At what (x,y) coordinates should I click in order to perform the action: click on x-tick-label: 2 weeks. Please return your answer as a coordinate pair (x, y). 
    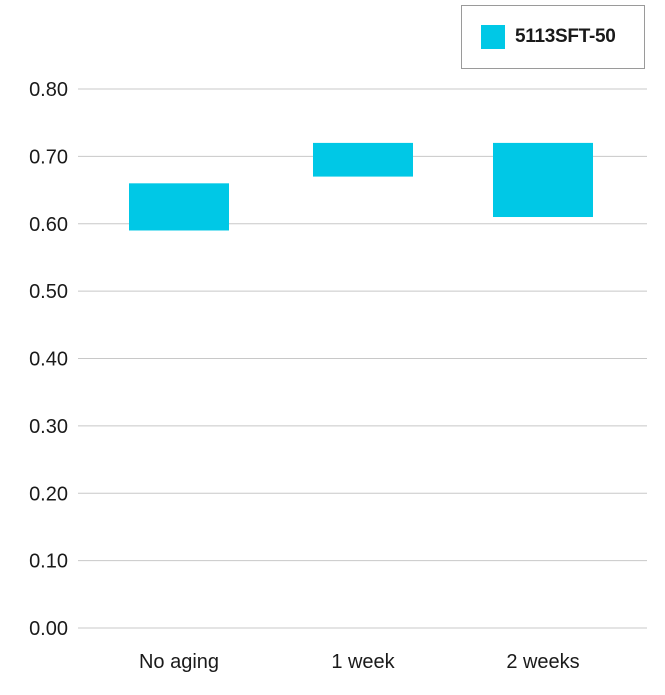
    Looking at the image, I should click on (542, 662).